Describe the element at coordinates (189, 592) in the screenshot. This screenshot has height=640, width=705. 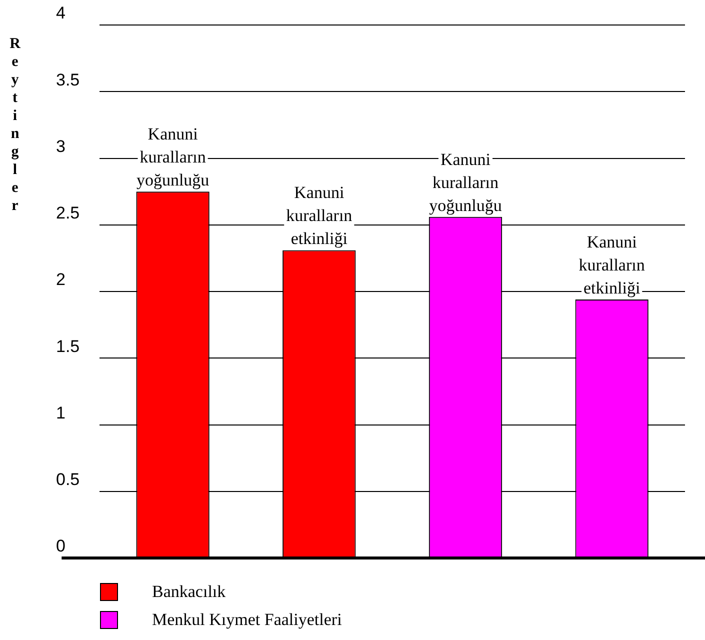
I see `legend-label: Bankacılık` at that location.